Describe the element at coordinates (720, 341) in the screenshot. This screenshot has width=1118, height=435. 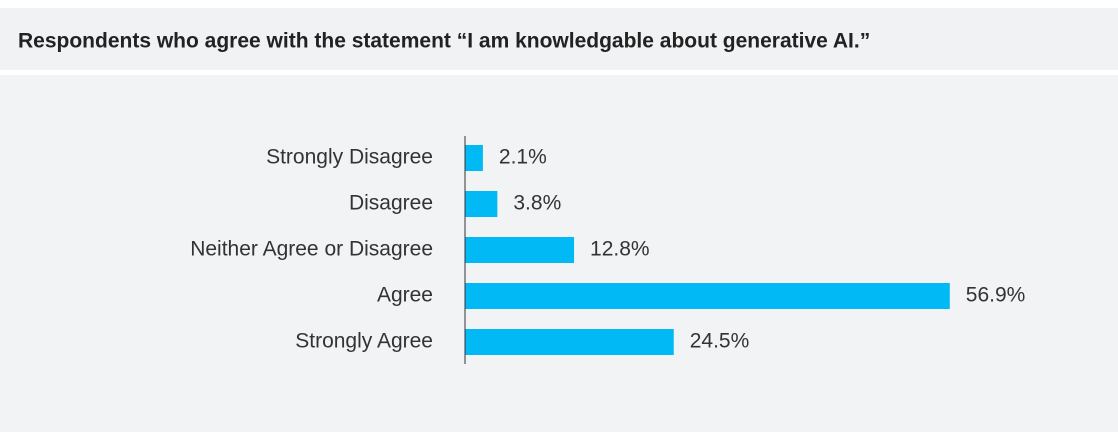
I see `value-label: 24.5%` at that location.